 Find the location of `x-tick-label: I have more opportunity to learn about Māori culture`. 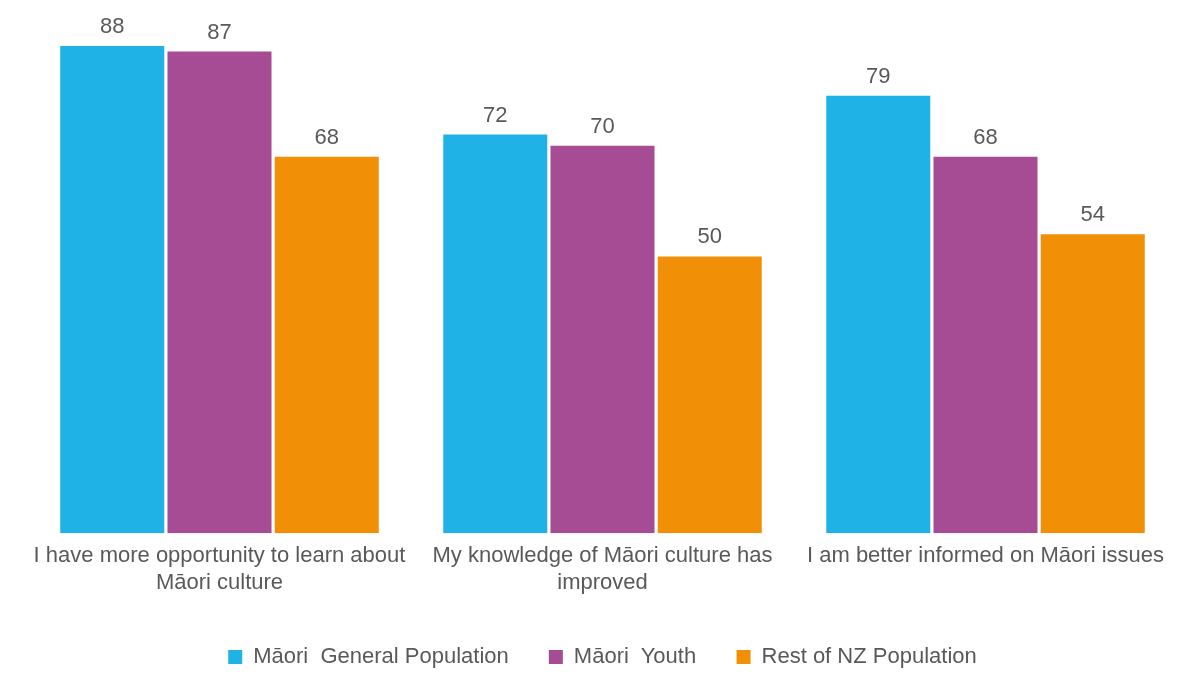

x-tick-label: I have more opportunity to learn about Māori culture is located at coordinates (219, 568).